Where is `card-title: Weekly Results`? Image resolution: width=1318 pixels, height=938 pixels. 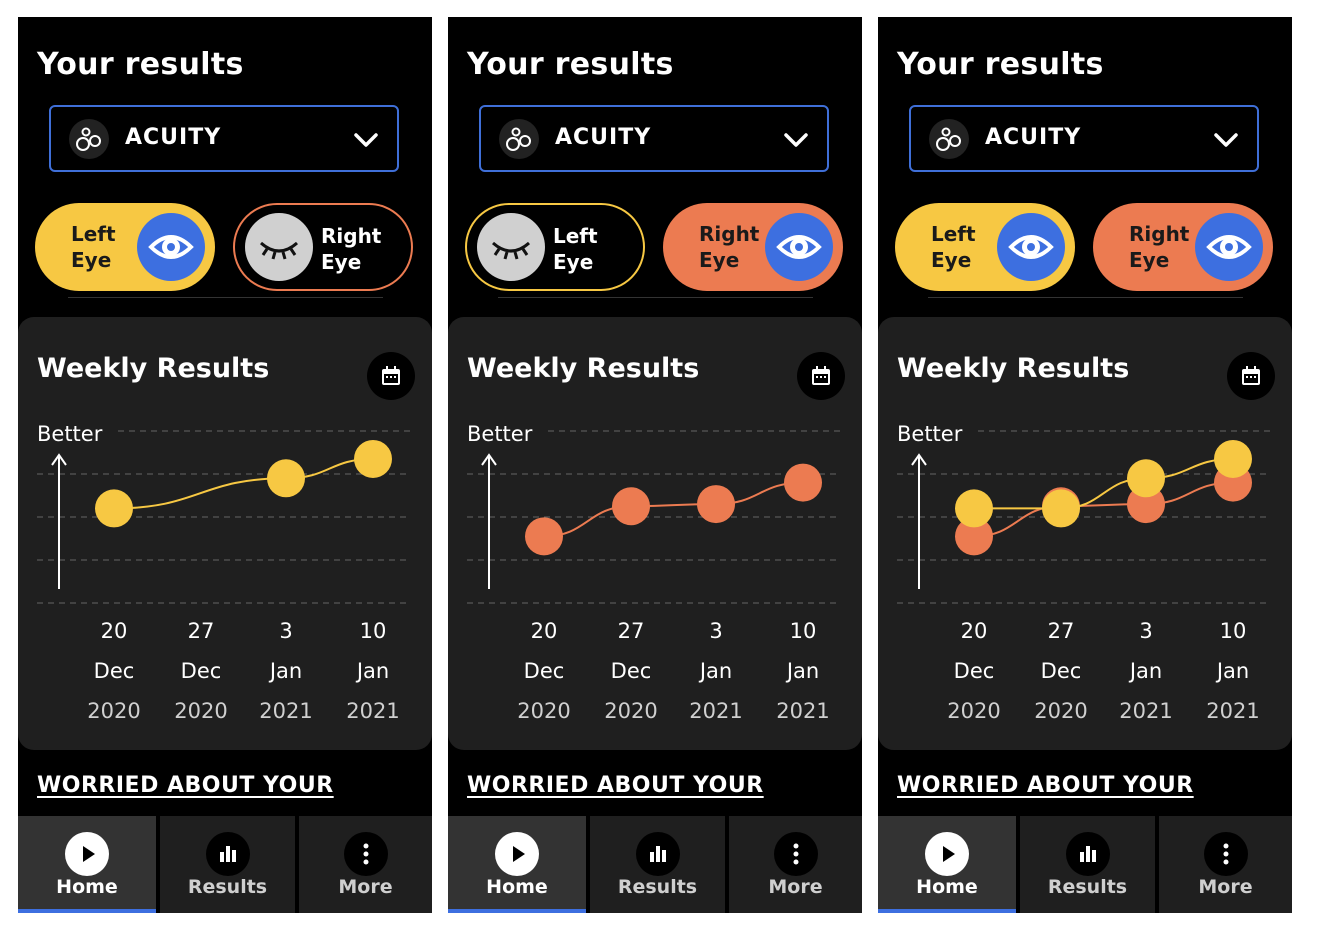 card-title: Weekly Results is located at coordinates (583, 368).